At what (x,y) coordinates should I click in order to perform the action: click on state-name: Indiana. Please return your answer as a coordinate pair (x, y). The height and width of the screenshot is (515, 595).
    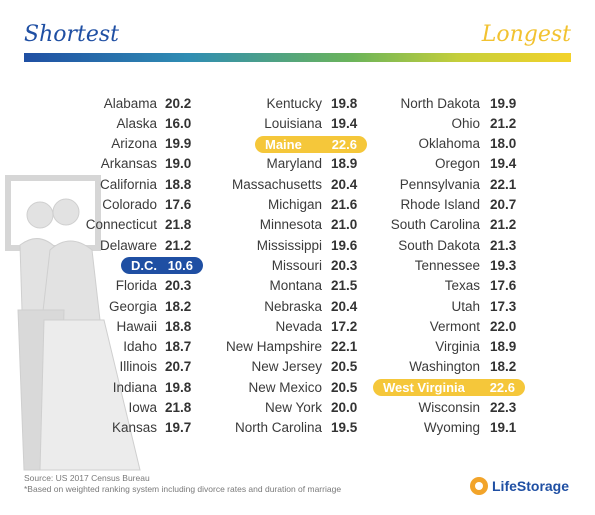
    Looking at the image, I should click on (134, 387).